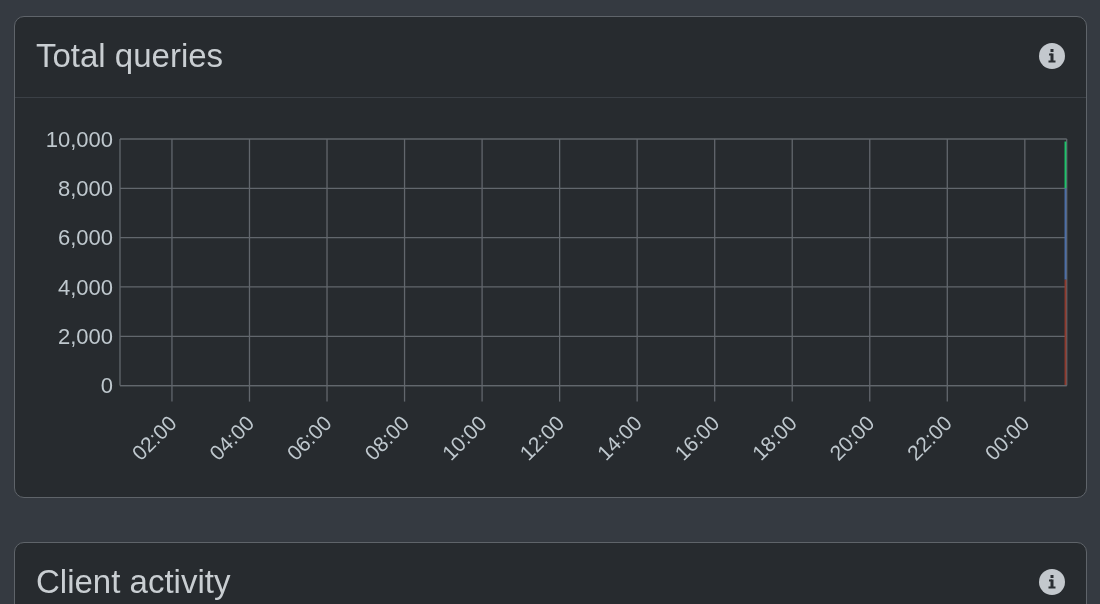 Image resolution: width=1100 pixels, height=604 pixels. I want to click on y-tick-label: 4,000, so click(85, 287).